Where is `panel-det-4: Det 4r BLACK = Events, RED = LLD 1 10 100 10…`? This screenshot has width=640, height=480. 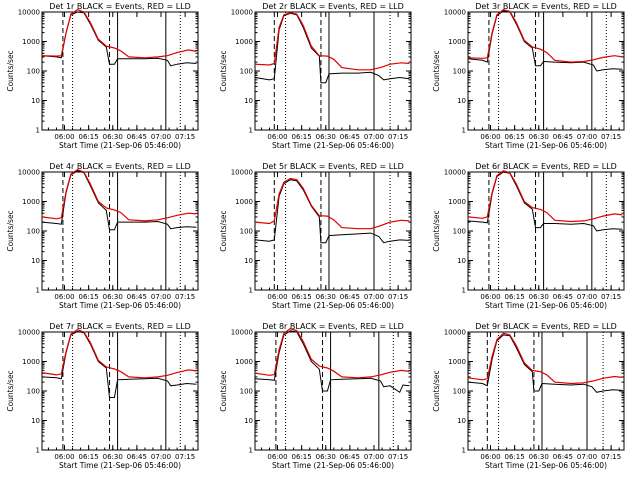
panel-det-4: Det 4r BLACK = Events, RED = LLD 1 10 100 10… is located at coordinates (102, 236).